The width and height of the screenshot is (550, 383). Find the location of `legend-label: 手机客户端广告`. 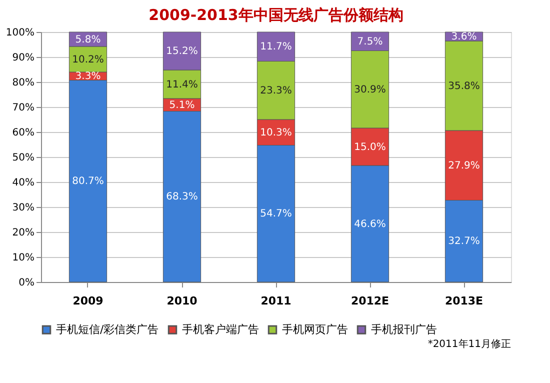

legend-label: 手机客户端广告 is located at coordinates (220, 329).